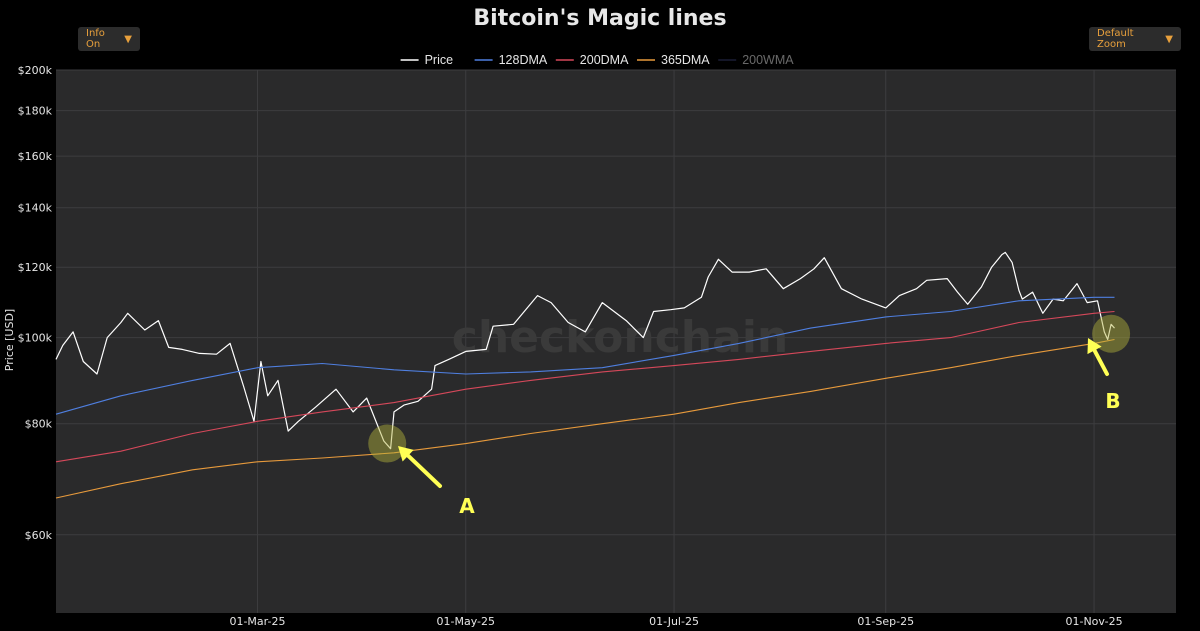  What do you see at coordinates (685, 60) in the screenshot?
I see `legend-item-365dma: 365DMA` at bounding box center [685, 60].